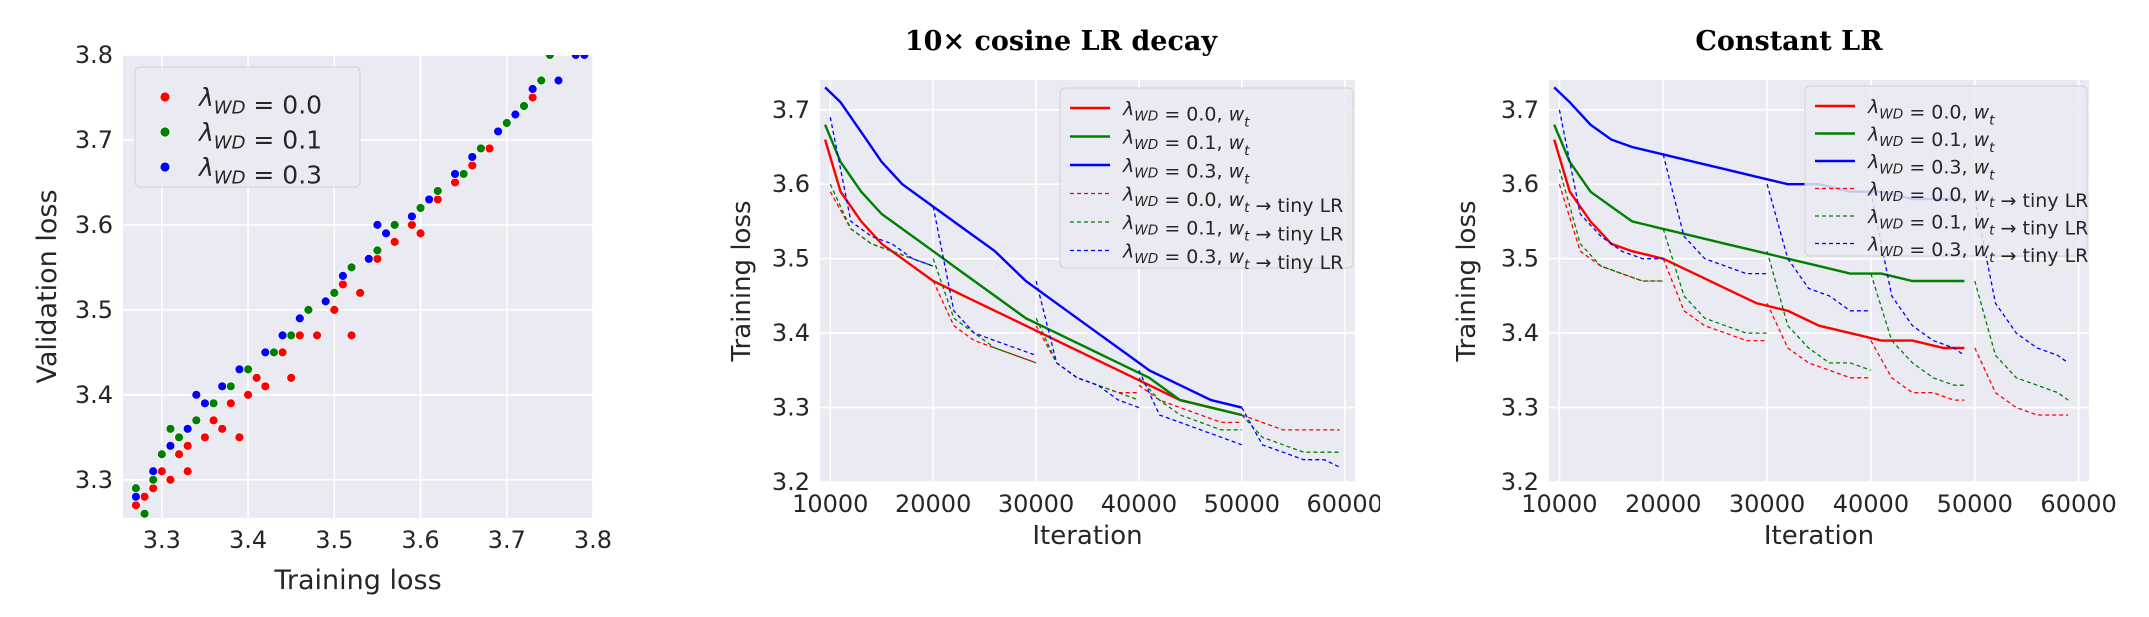 The height and width of the screenshot is (617, 2149). I want to click on legend-label: λWD = 0.3, so click(259, 171).